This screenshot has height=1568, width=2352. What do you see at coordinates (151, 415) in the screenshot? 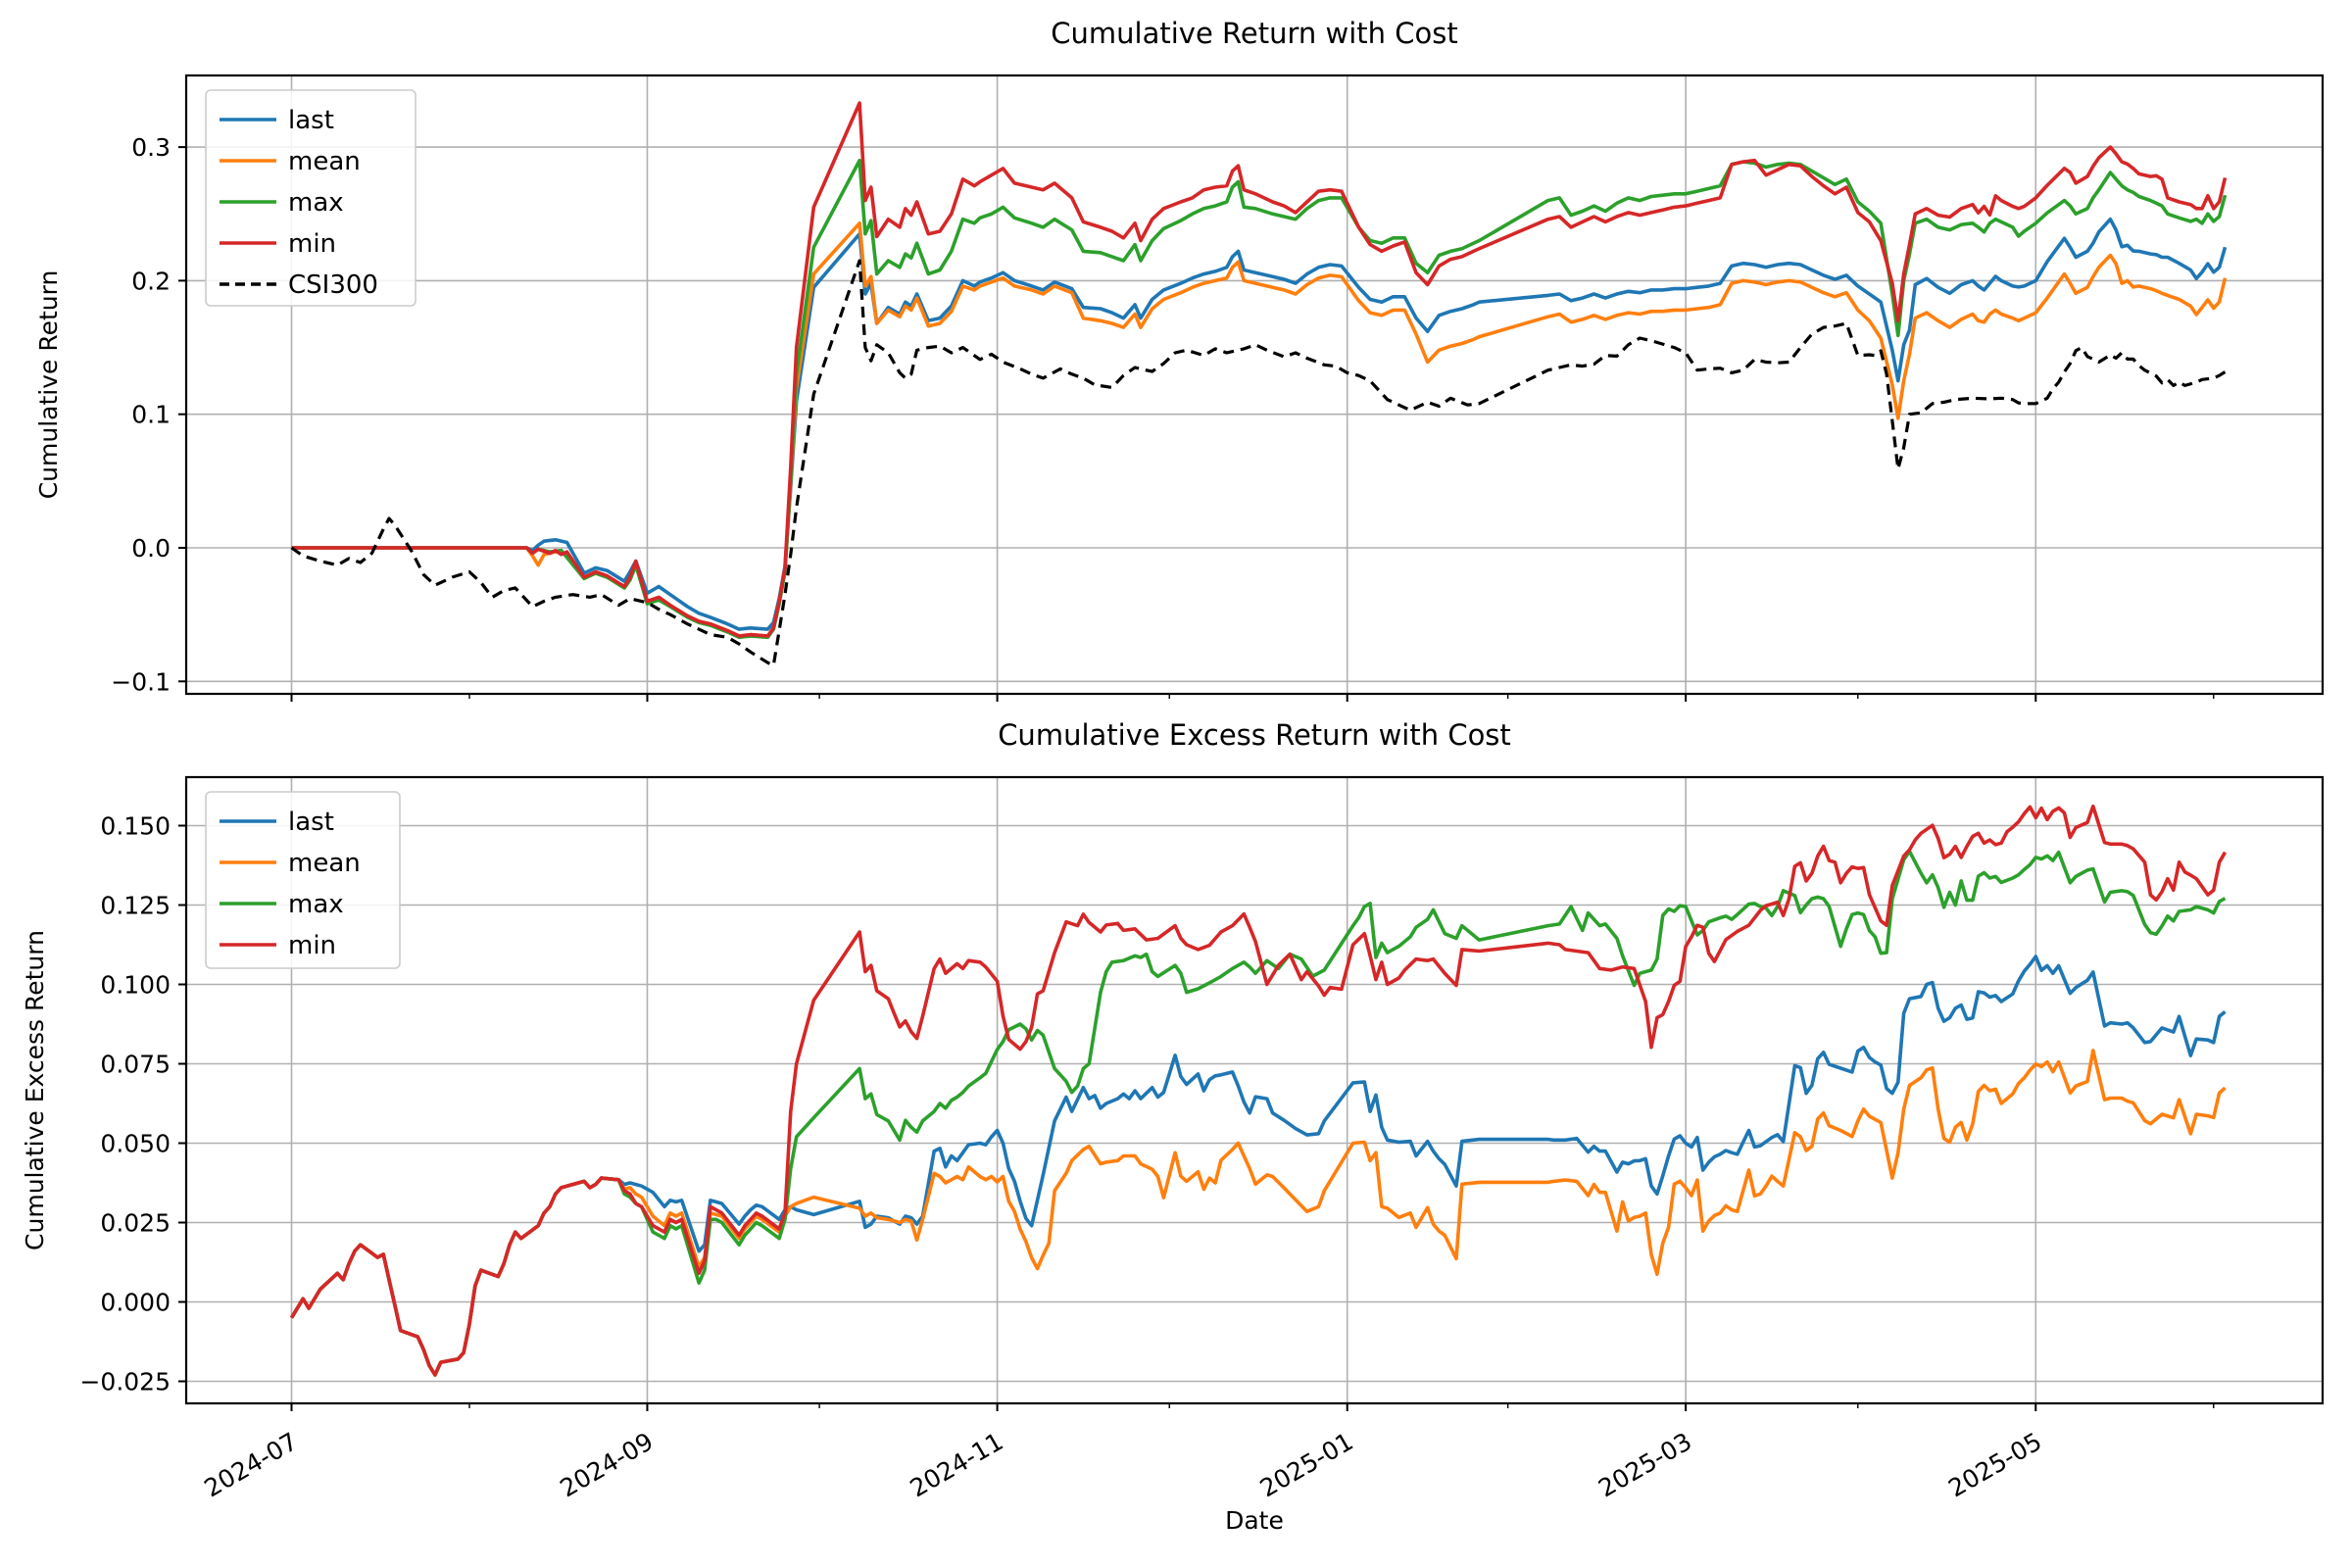
I see `ytick-label: 0.1` at bounding box center [151, 415].